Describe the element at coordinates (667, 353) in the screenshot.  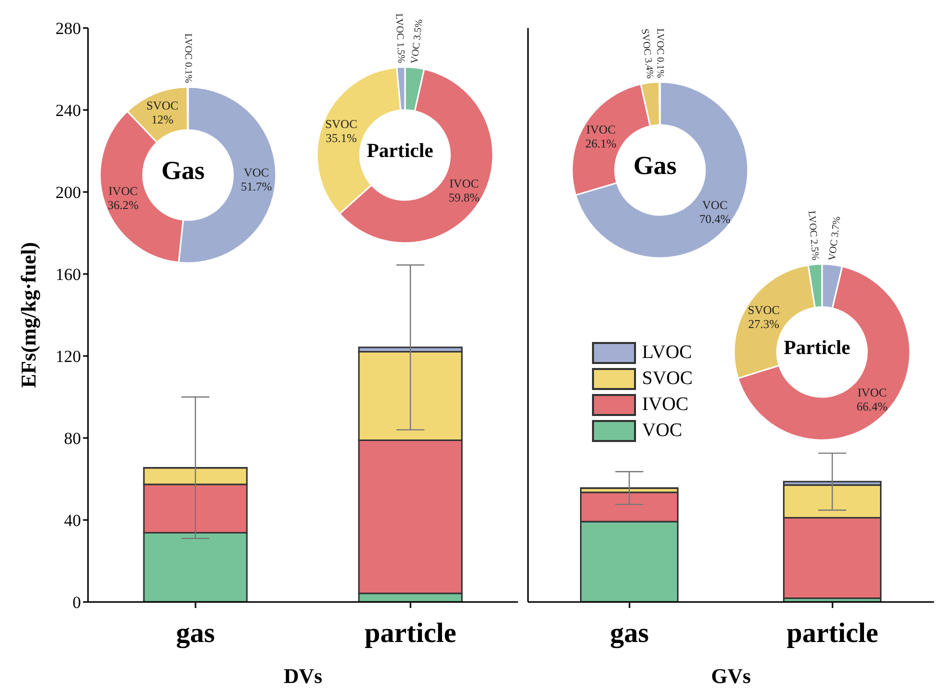
I see `legend-label: LVOC` at that location.